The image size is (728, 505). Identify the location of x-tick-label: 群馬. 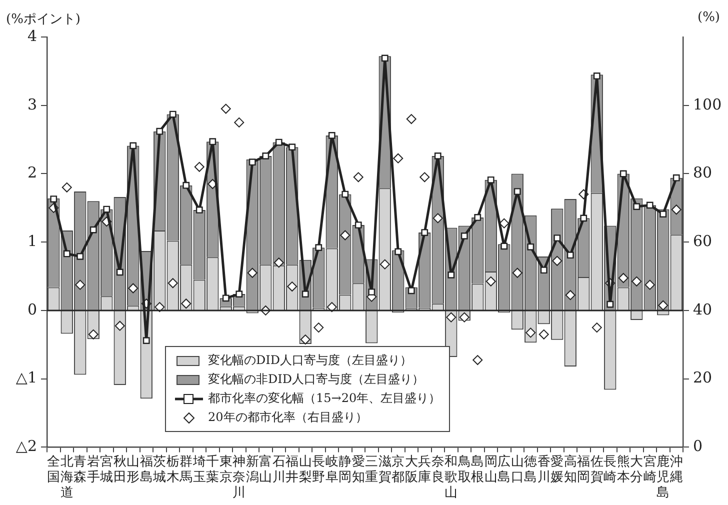
(185, 469).